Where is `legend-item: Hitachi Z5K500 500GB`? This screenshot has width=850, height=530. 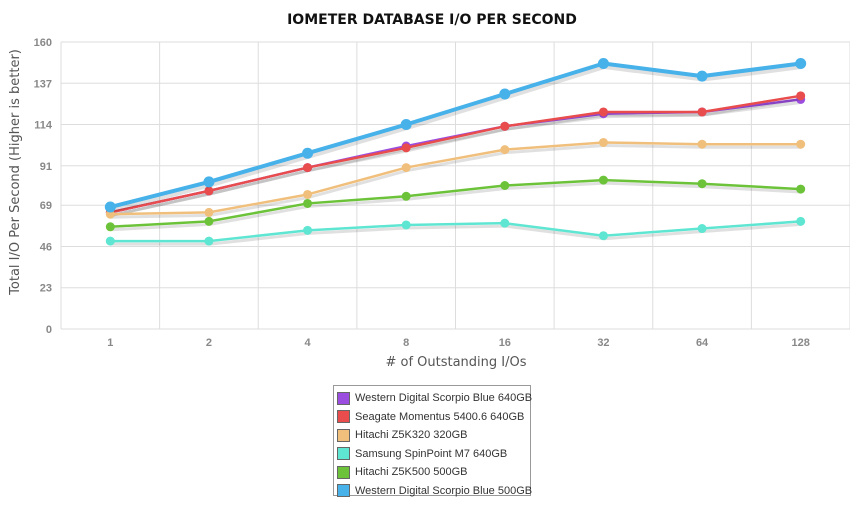 legend-item: Hitachi Z5K500 500GB is located at coordinates (432, 472).